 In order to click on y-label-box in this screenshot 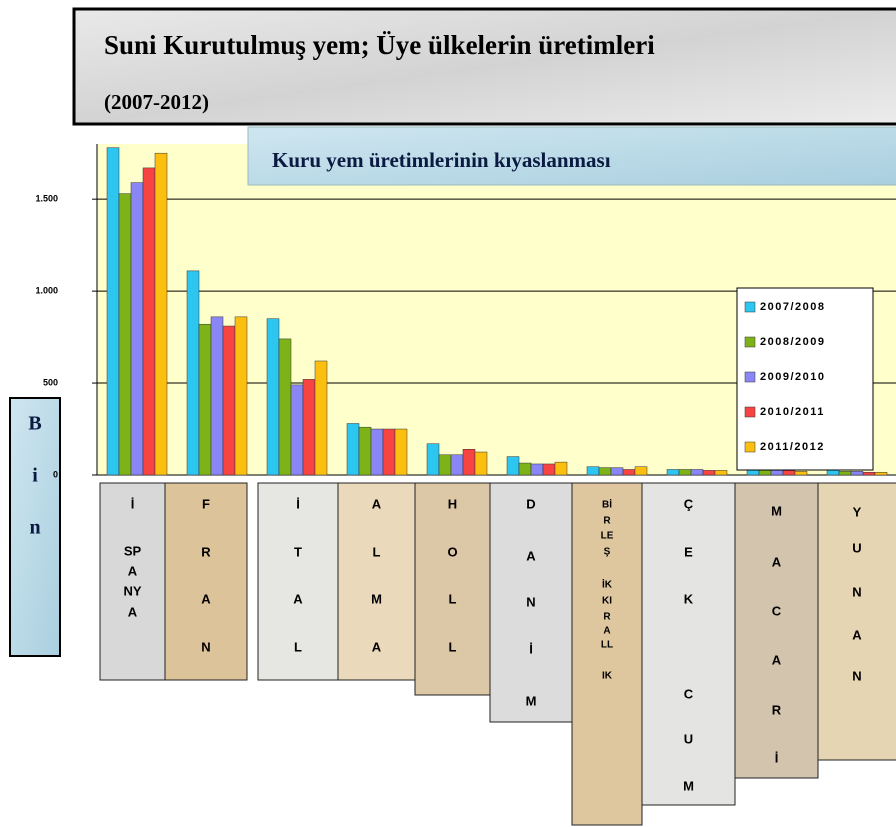, I will do `click(35, 527)`.